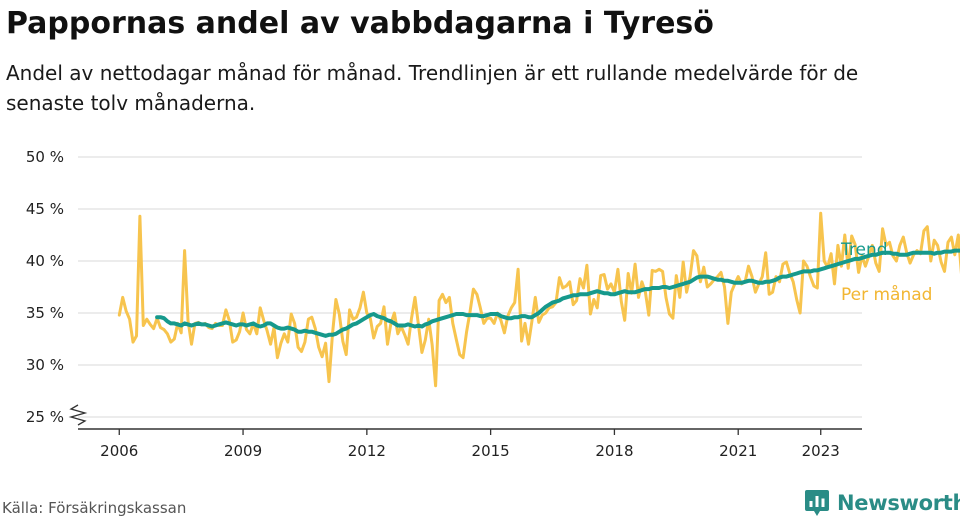 The image size is (960, 520). I want to click on y-tick-label: 40 %, so click(45, 261).